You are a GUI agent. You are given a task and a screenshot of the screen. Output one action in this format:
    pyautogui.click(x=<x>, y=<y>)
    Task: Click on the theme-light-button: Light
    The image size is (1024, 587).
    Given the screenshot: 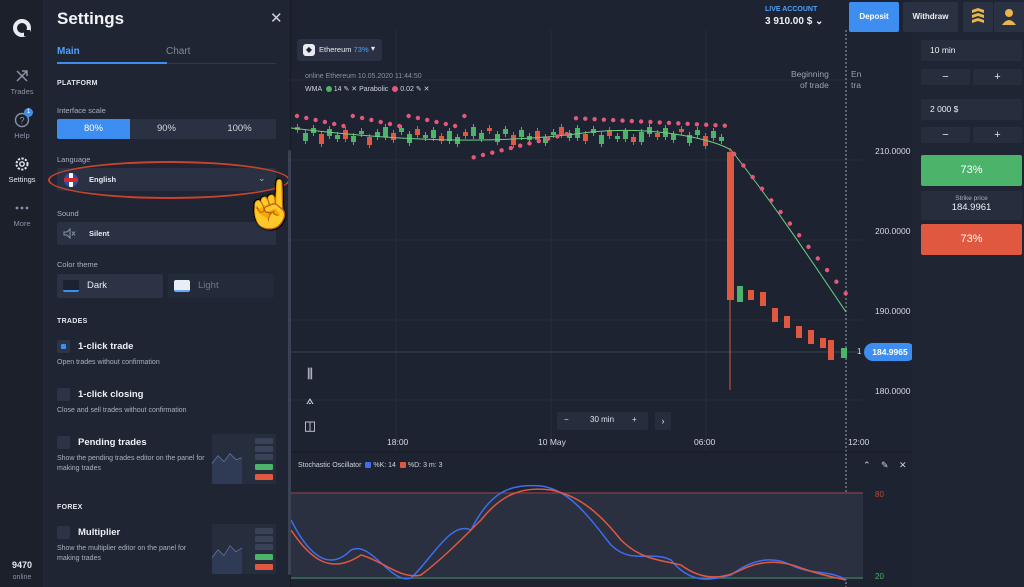 What is the action you would take?
    pyautogui.click(x=221, y=286)
    